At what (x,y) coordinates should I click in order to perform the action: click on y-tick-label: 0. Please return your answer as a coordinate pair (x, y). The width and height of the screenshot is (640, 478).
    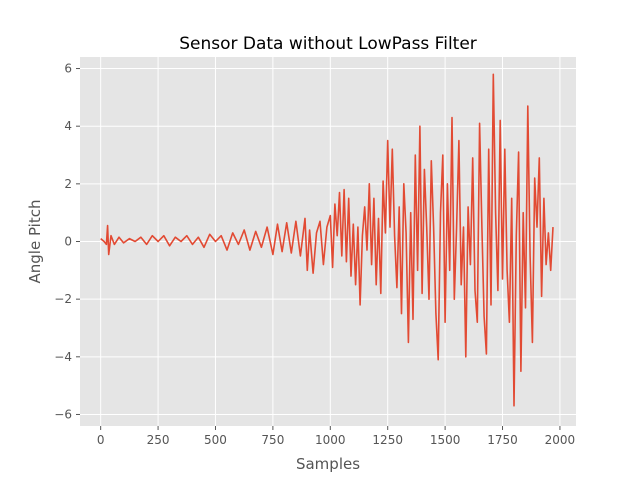
    Looking at the image, I should click on (68, 242).